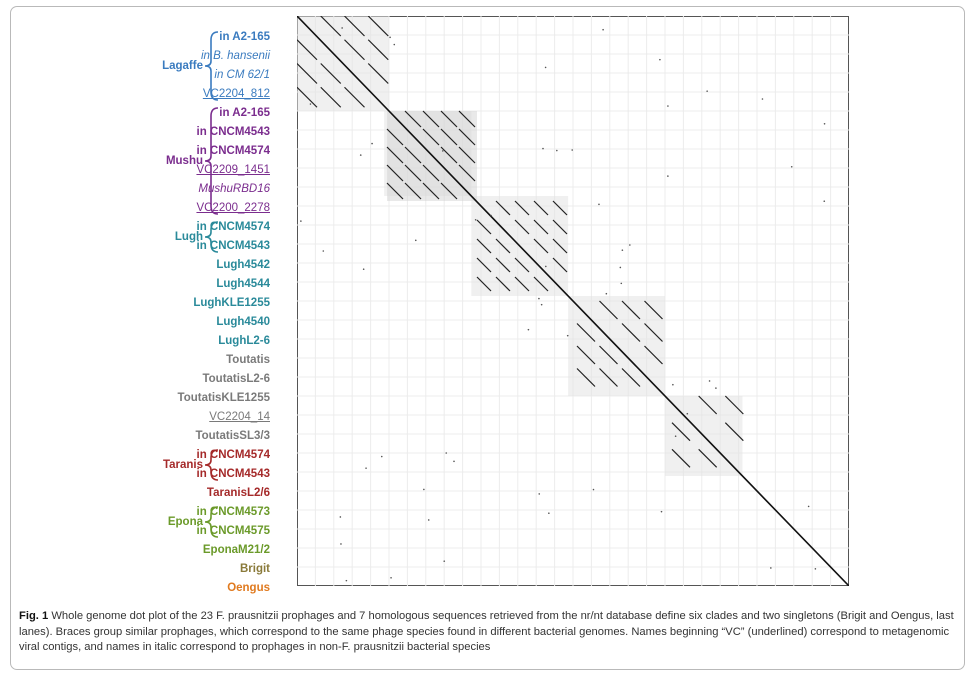 This screenshot has width=977, height=678. What do you see at coordinates (232, 436) in the screenshot?
I see `lane-label: ToutatisSL3/3` at bounding box center [232, 436].